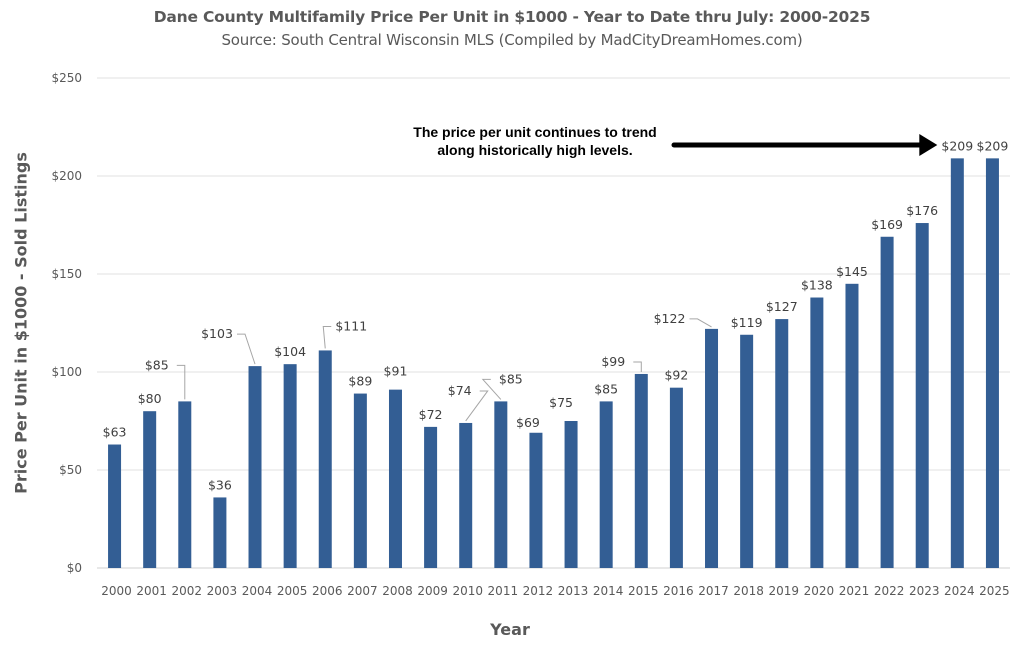  I want to click on y-tick-label: $0, so click(74, 568).